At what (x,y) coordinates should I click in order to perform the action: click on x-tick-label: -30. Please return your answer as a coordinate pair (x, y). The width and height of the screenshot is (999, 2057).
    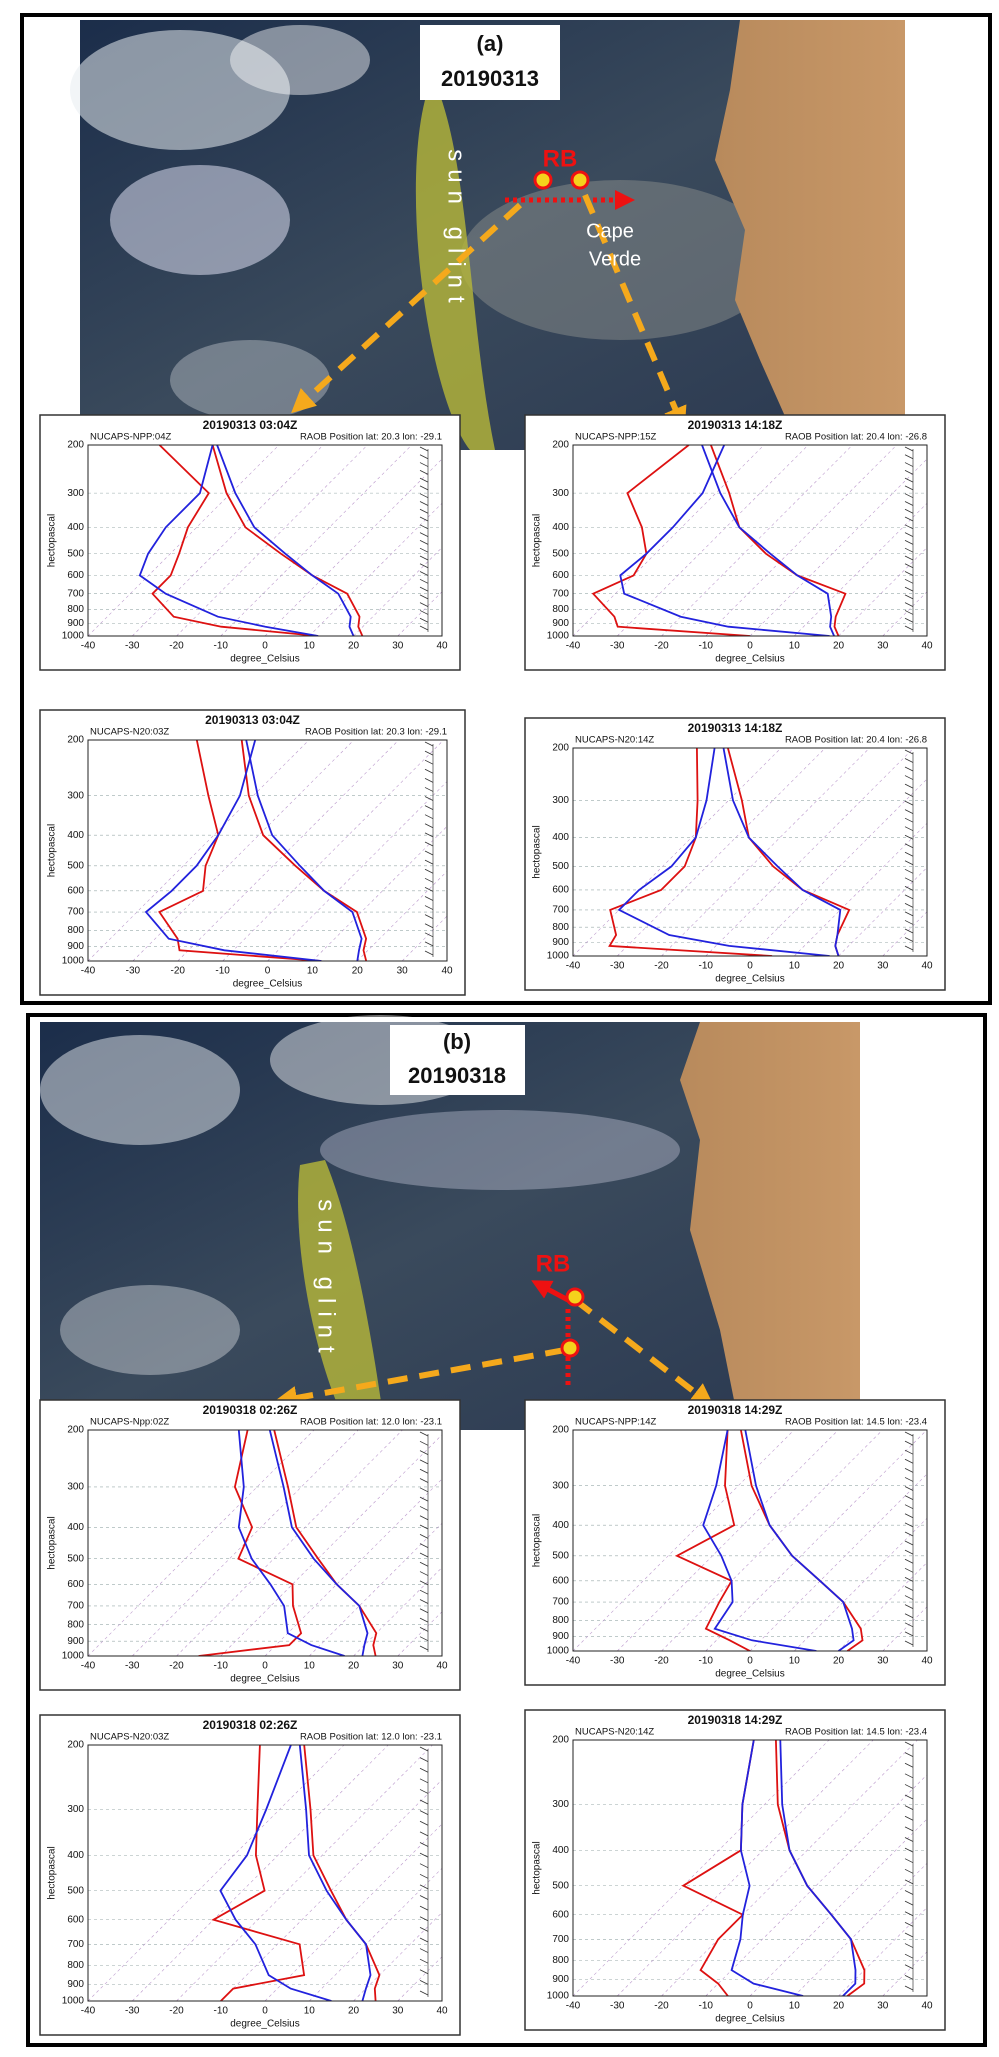
    Looking at the image, I should click on (617, 2006).